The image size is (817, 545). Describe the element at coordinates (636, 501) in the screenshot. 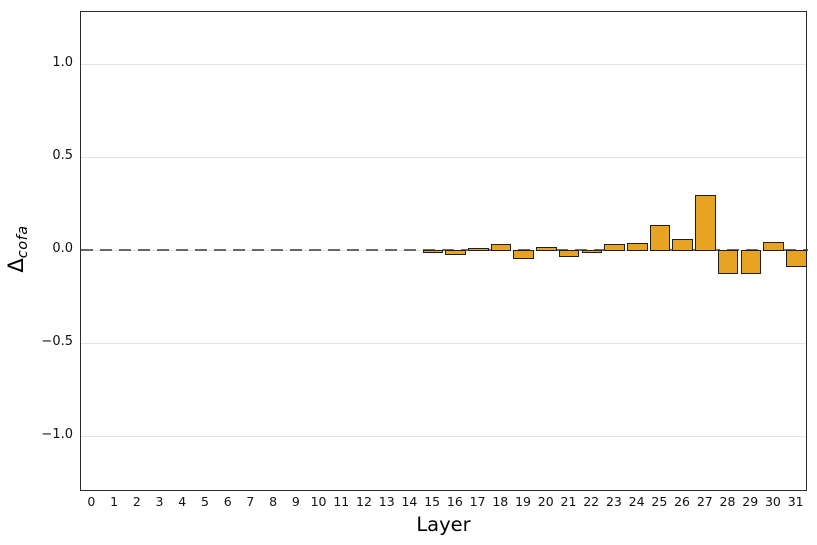

I see `x-tick-label-24: 24` at that location.